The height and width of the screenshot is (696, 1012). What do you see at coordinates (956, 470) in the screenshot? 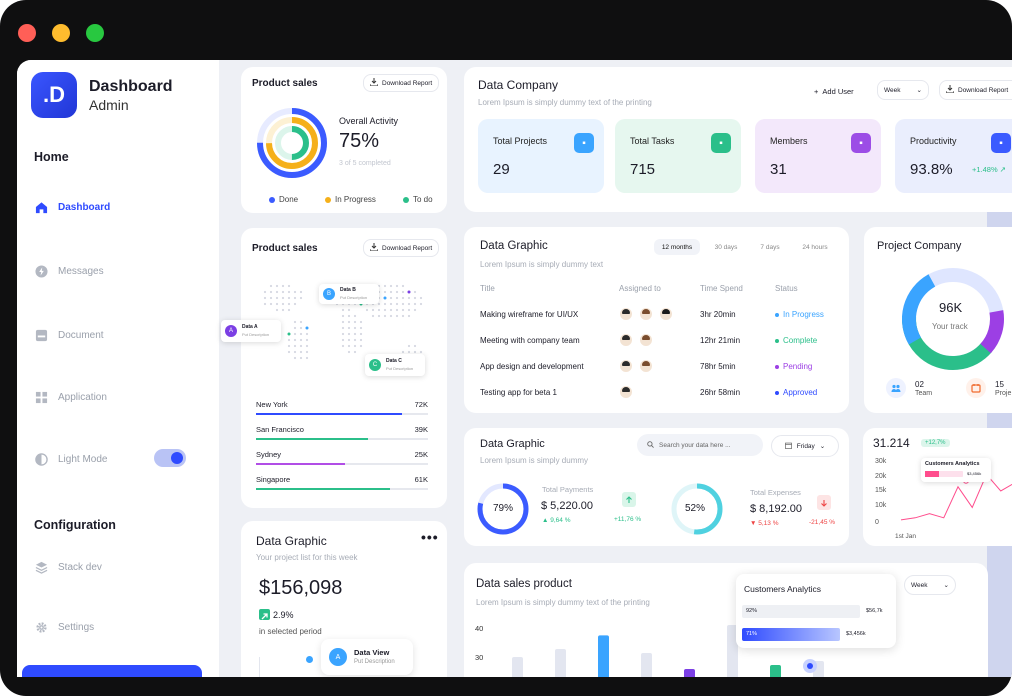
I see `mini-chart-popup: Customers Analytics $3,456k` at bounding box center [956, 470].